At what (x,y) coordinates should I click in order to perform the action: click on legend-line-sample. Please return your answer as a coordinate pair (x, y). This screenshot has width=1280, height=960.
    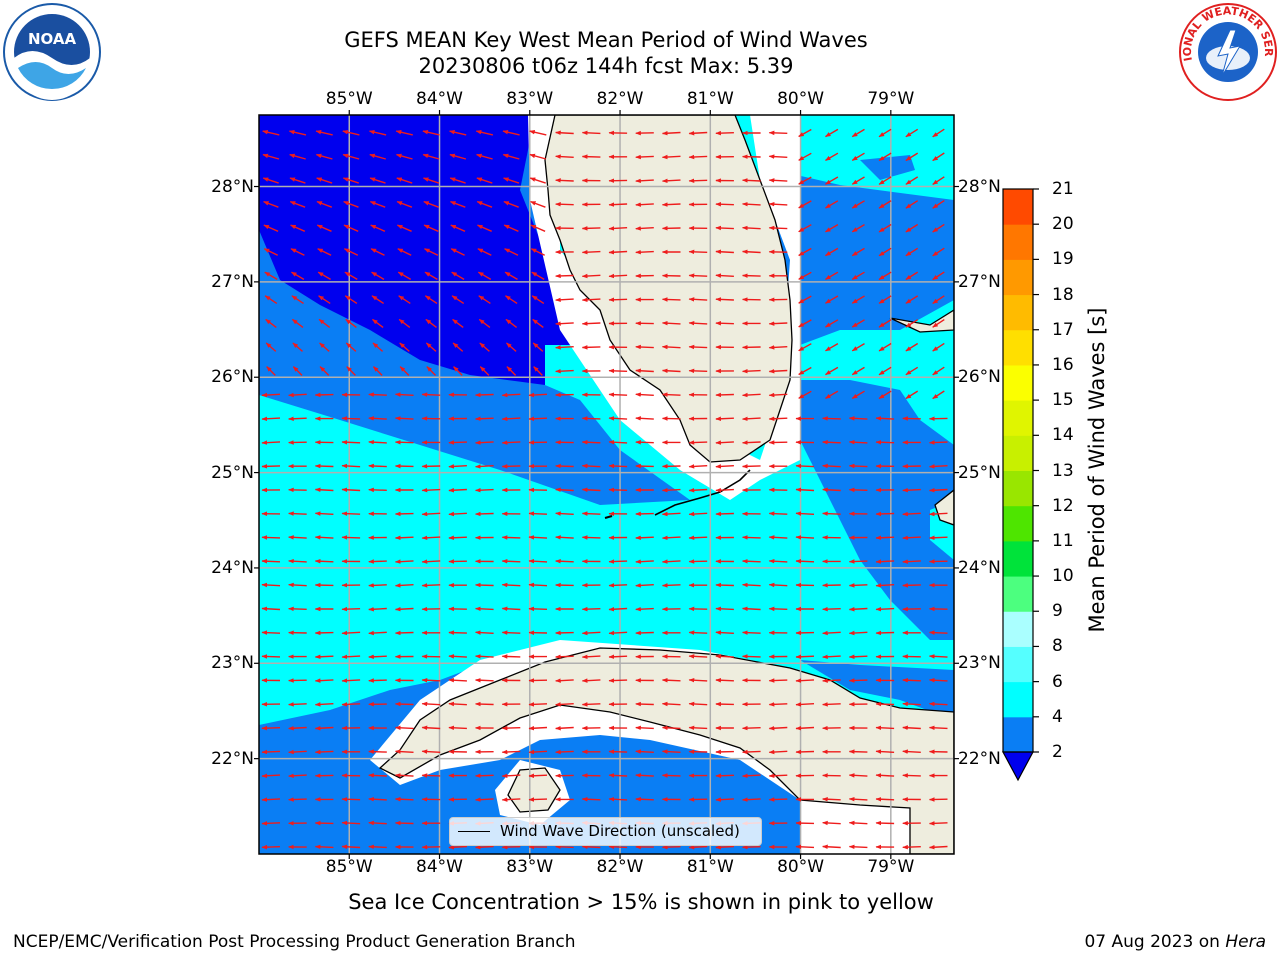
    Looking at the image, I should click on (474, 831).